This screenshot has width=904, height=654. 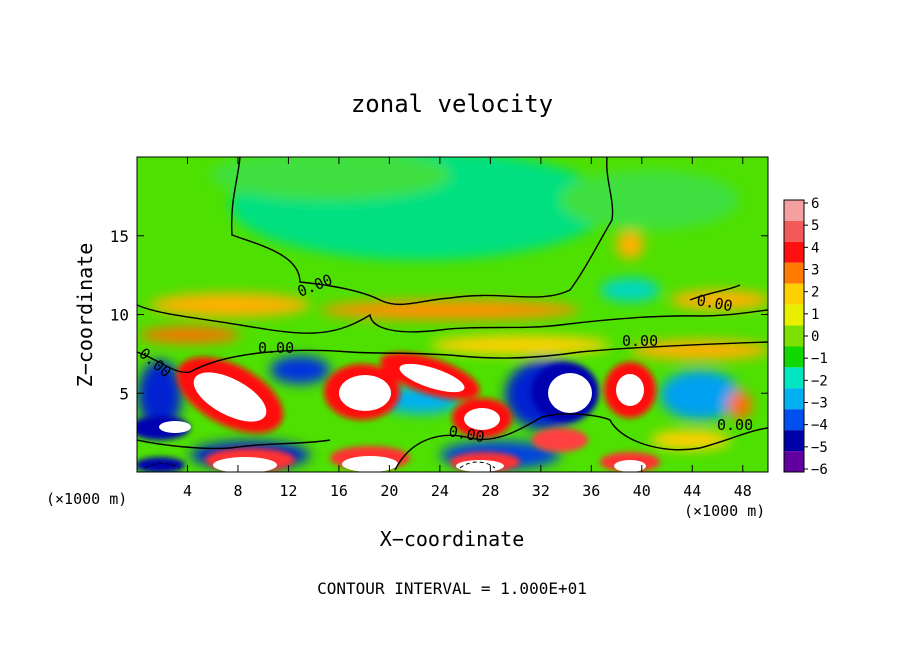 I want to click on y-tick-label: 10, so click(x=119, y=315).